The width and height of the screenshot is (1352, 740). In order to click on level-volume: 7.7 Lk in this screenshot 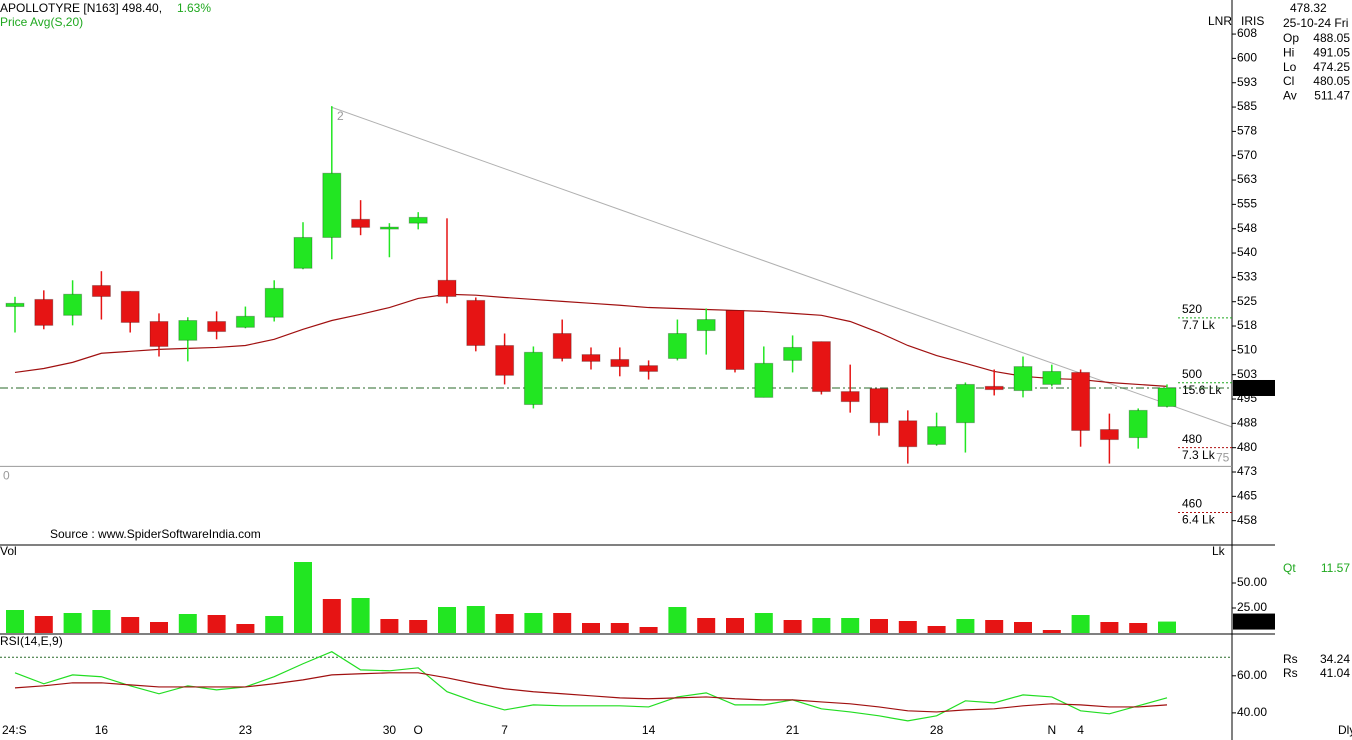, I will do `click(1199, 325)`.